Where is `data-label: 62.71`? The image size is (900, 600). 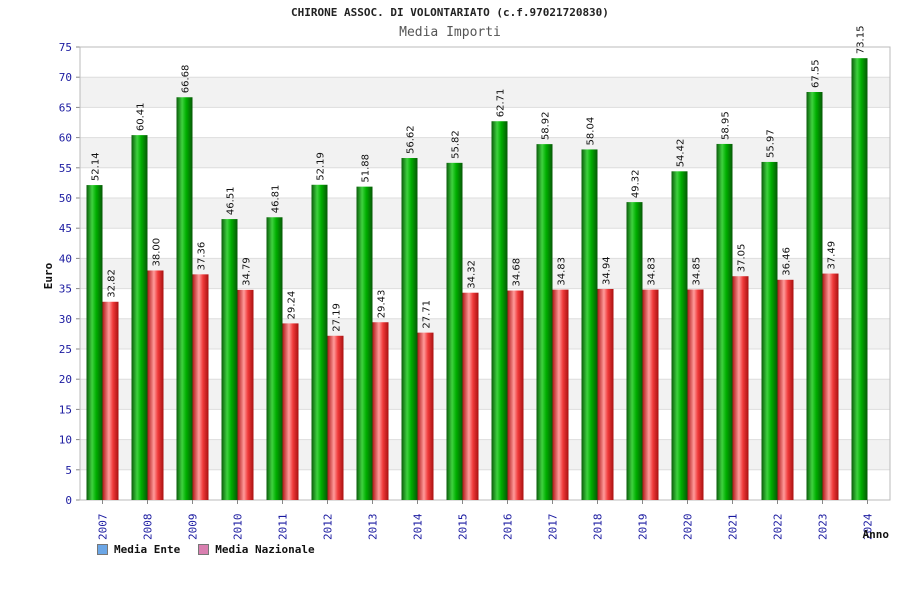 data-label: 62.71 is located at coordinates (501, 103).